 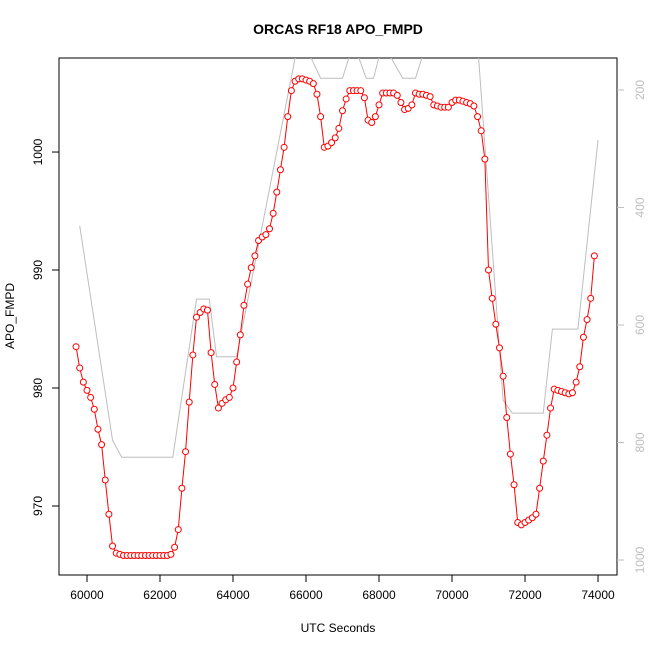 What do you see at coordinates (87, 595) in the screenshot?
I see `x-tick-label: 60000` at bounding box center [87, 595].